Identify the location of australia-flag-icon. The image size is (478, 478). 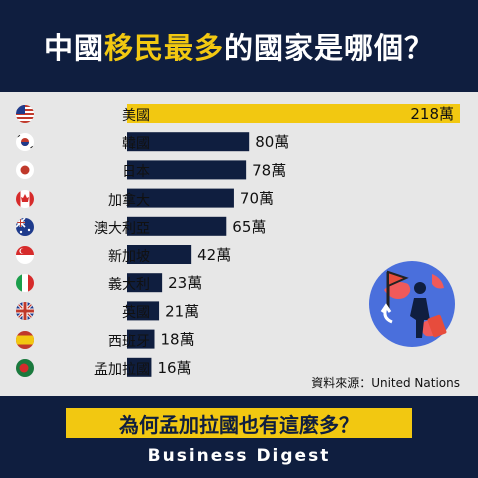
(25, 226).